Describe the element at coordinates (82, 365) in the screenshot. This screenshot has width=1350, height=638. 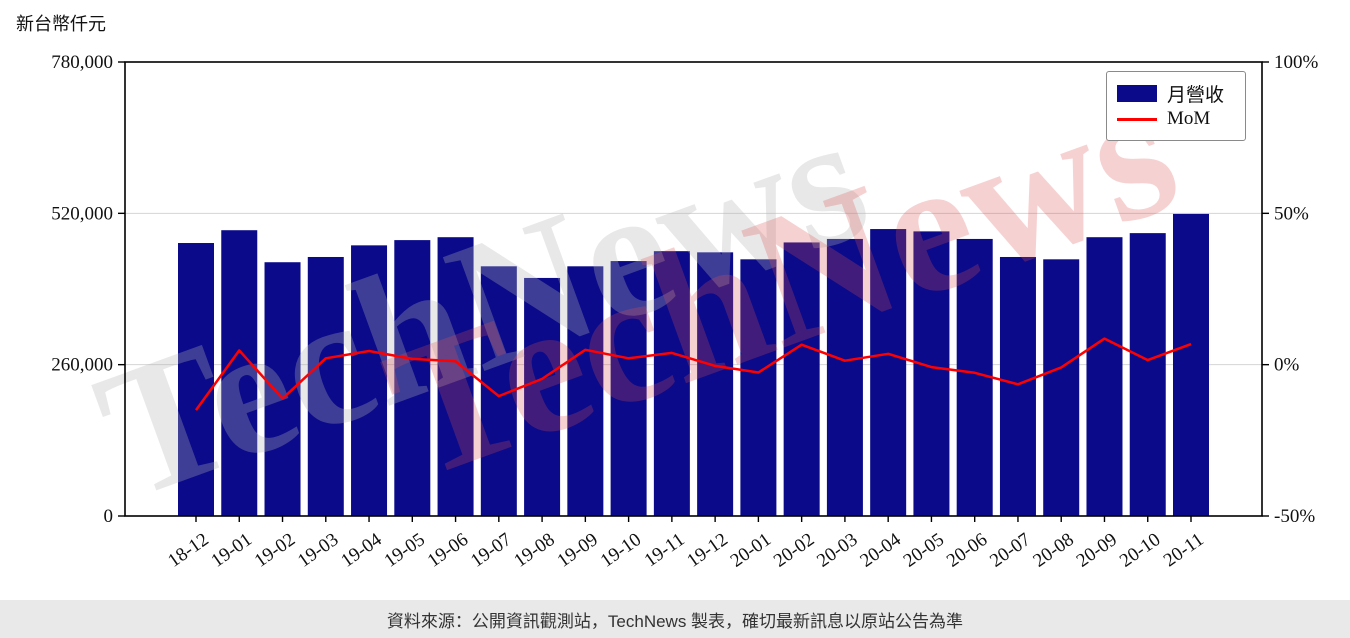
I see `left-tick-label: 260,000` at that location.